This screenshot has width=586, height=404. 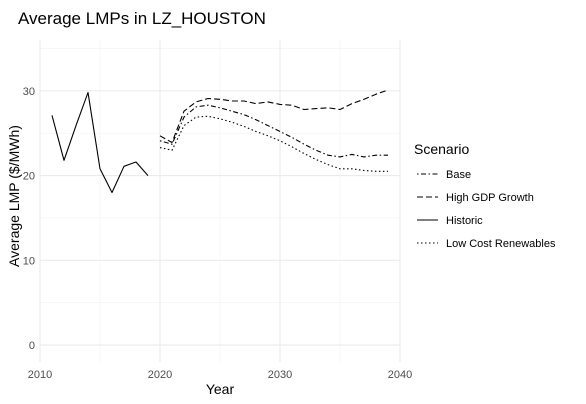 What do you see at coordinates (441, 149) in the screenshot?
I see `legend-title: Scenario` at bounding box center [441, 149].